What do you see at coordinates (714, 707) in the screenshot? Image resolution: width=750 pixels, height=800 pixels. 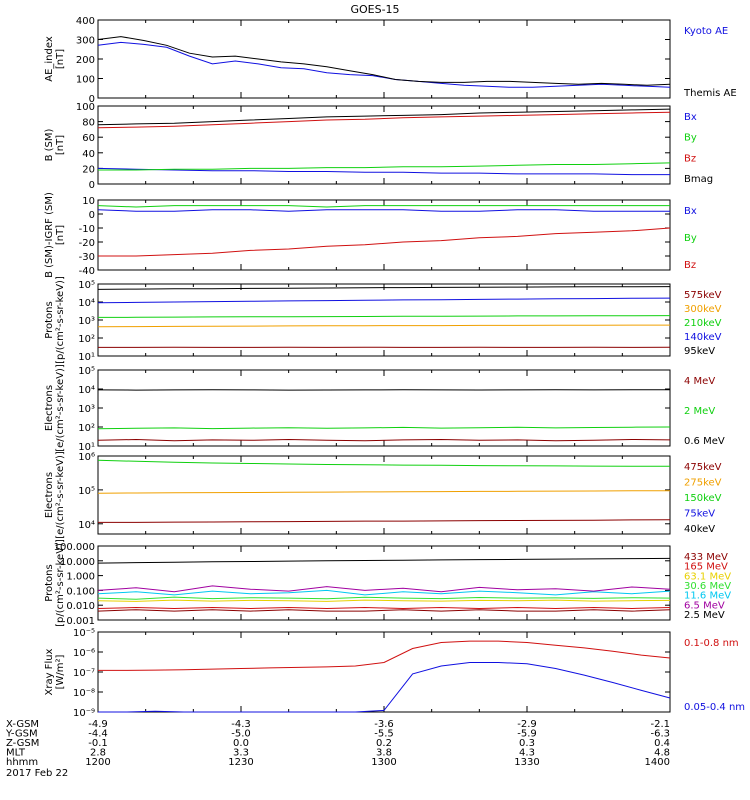 I see `legend-entry: 0.05-0.4 nm` at bounding box center [714, 707].